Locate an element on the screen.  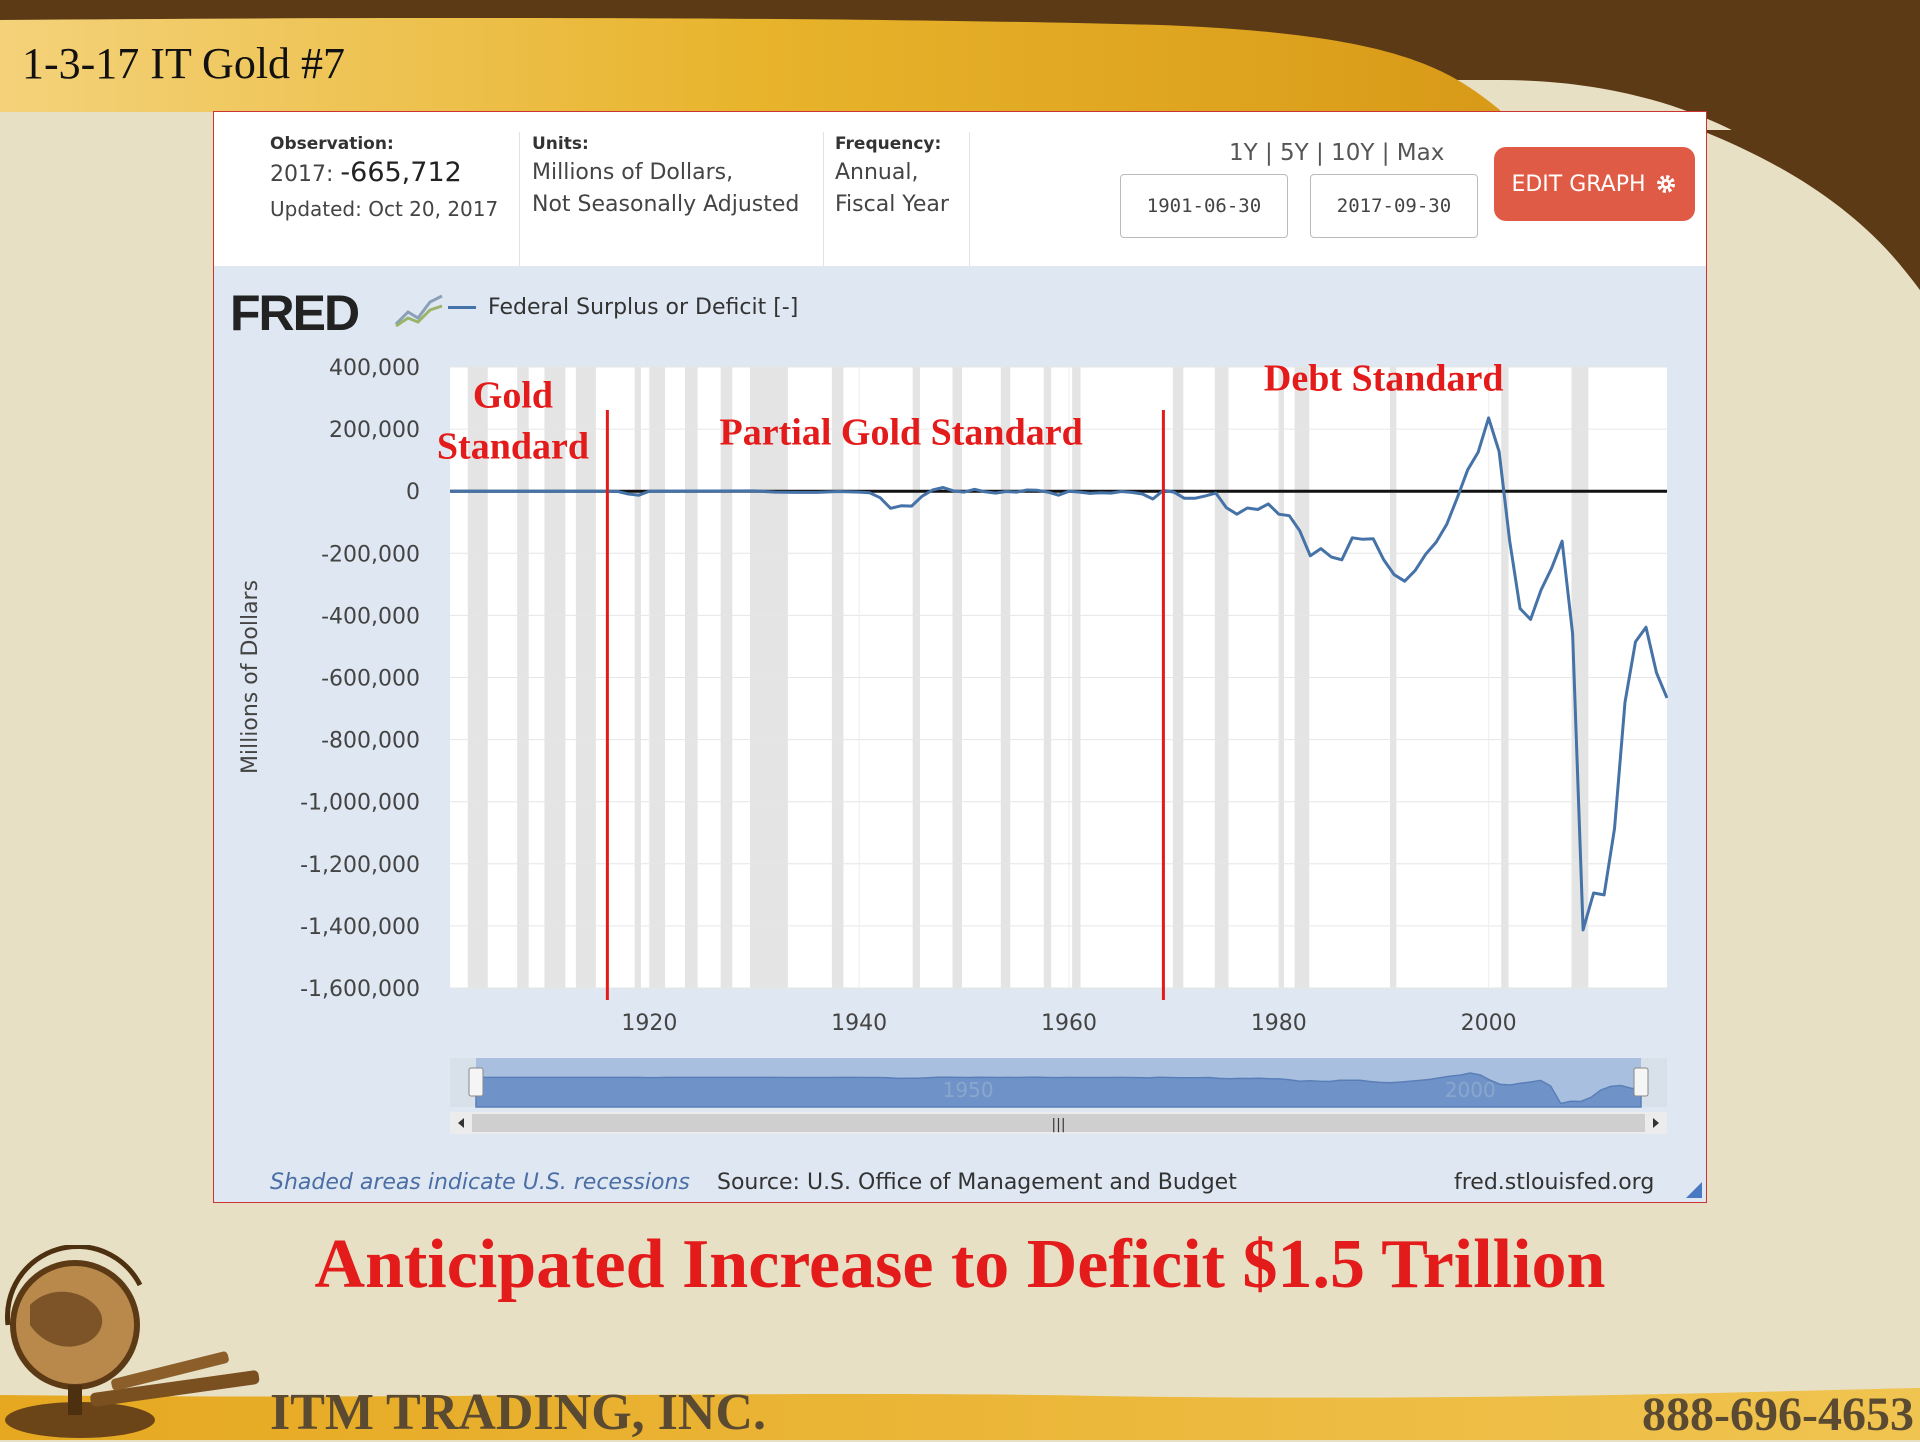
y-tick-label: 400,000 is located at coordinates (374, 368).